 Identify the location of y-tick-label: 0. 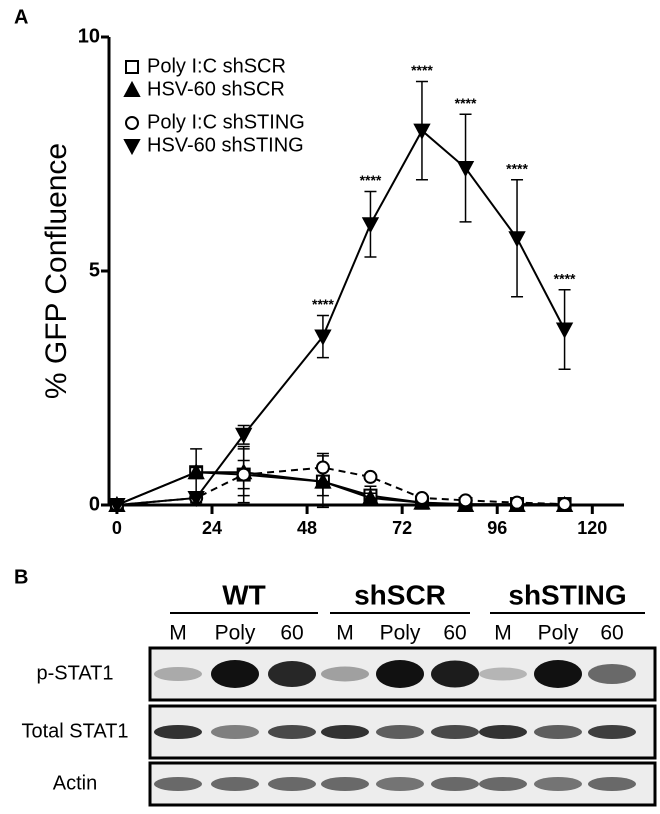
(94, 504).